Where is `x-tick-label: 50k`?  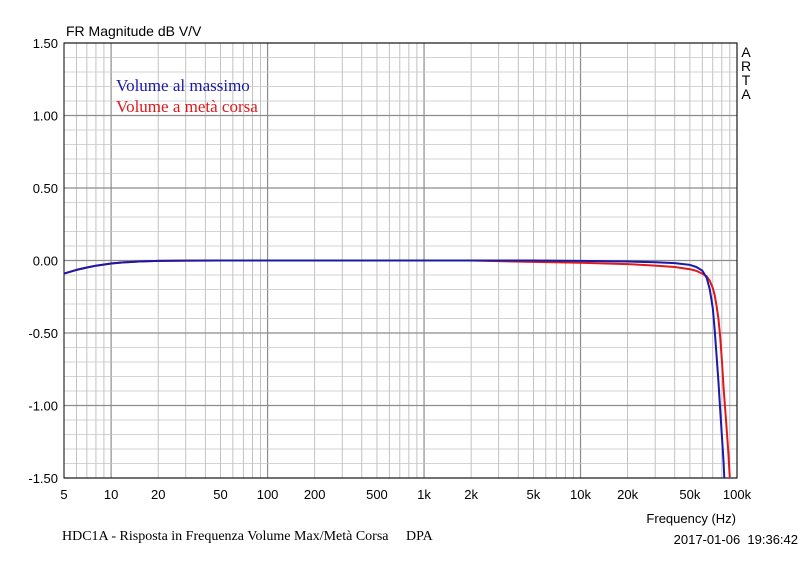 x-tick-label: 50k is located at coordinates (689, 494).